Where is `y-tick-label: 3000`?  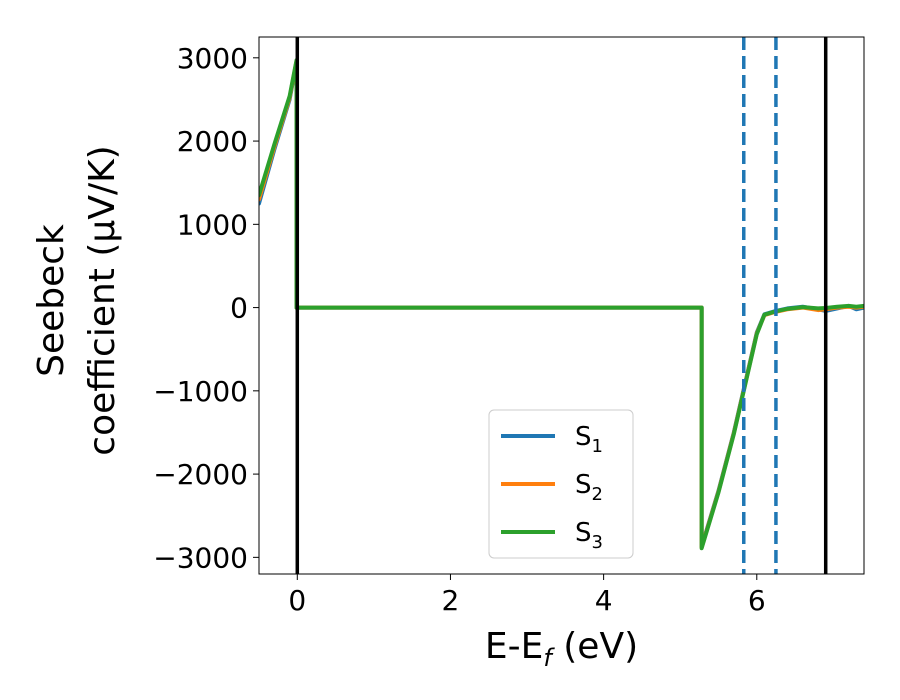
y-tick-label: 3000 is located at coordinates (212, 58).